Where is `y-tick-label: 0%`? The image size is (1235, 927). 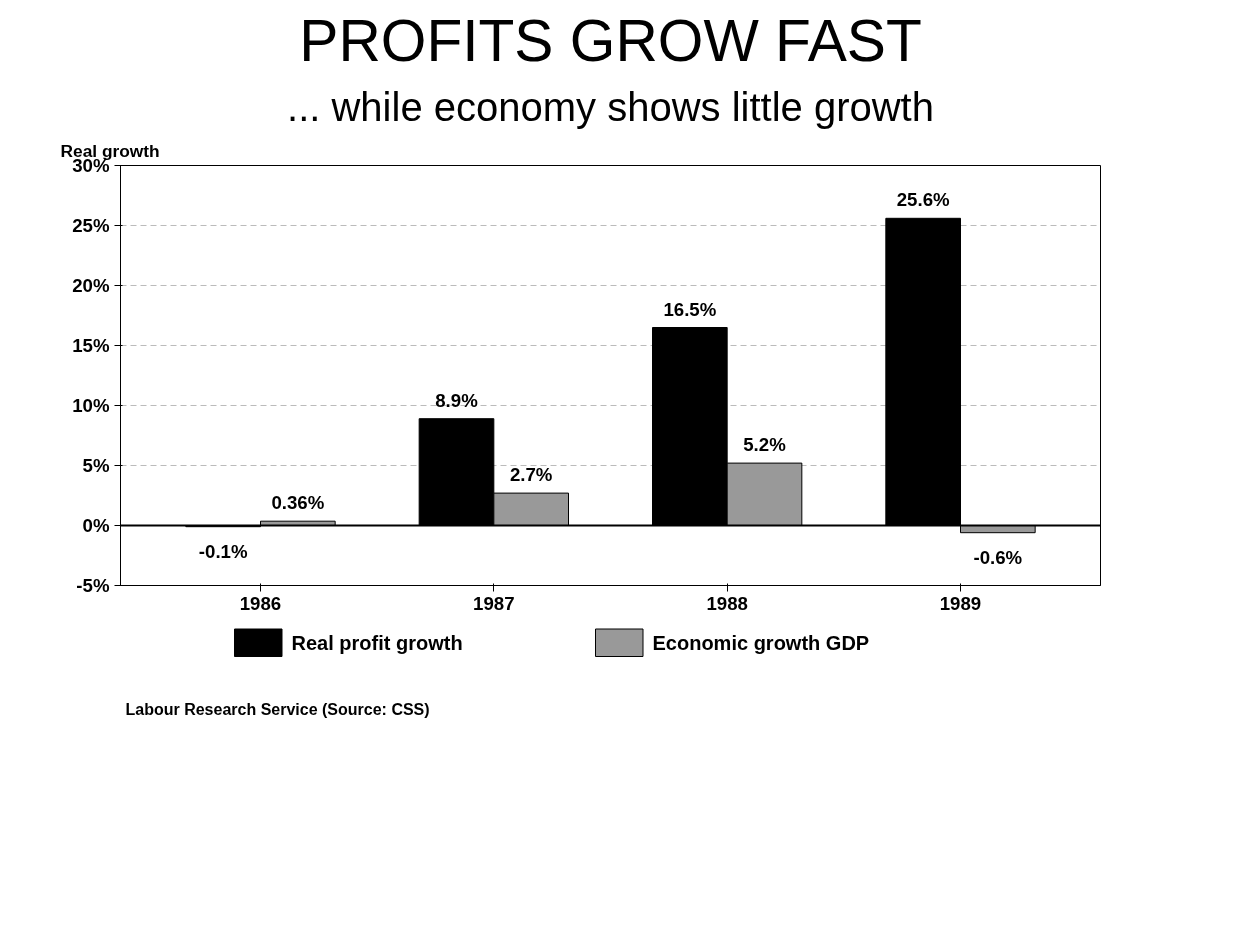 y-tick-label: 0% is located at coordinates (96, 525).